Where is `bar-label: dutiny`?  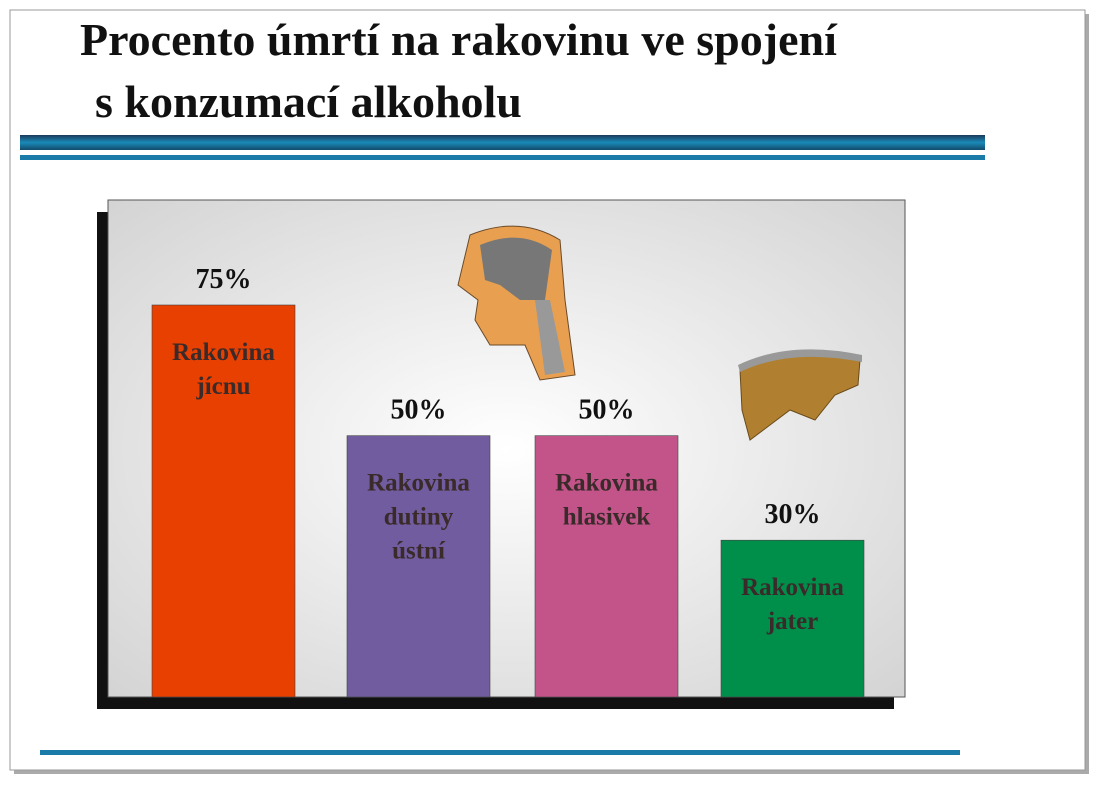
bar-label: dutiny is located at coordinates (419, 517).